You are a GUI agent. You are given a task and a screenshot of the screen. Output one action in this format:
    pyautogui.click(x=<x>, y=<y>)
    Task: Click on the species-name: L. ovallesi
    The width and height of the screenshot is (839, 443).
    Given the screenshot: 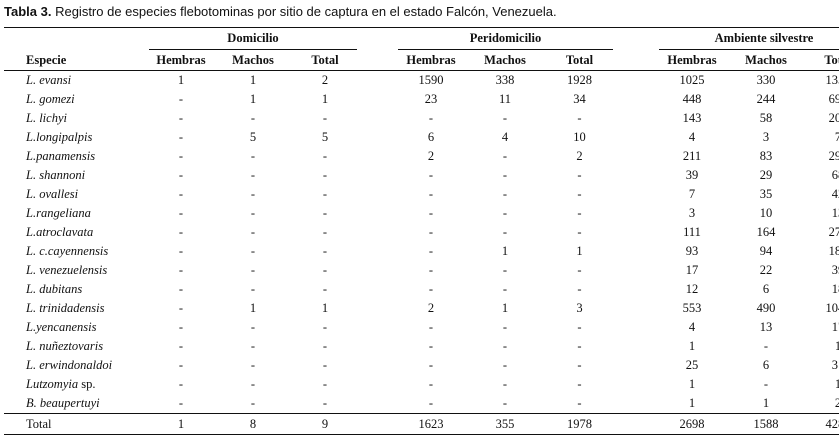 What is the action you would take?
    pyautogui.click(x=52, y=194)
    